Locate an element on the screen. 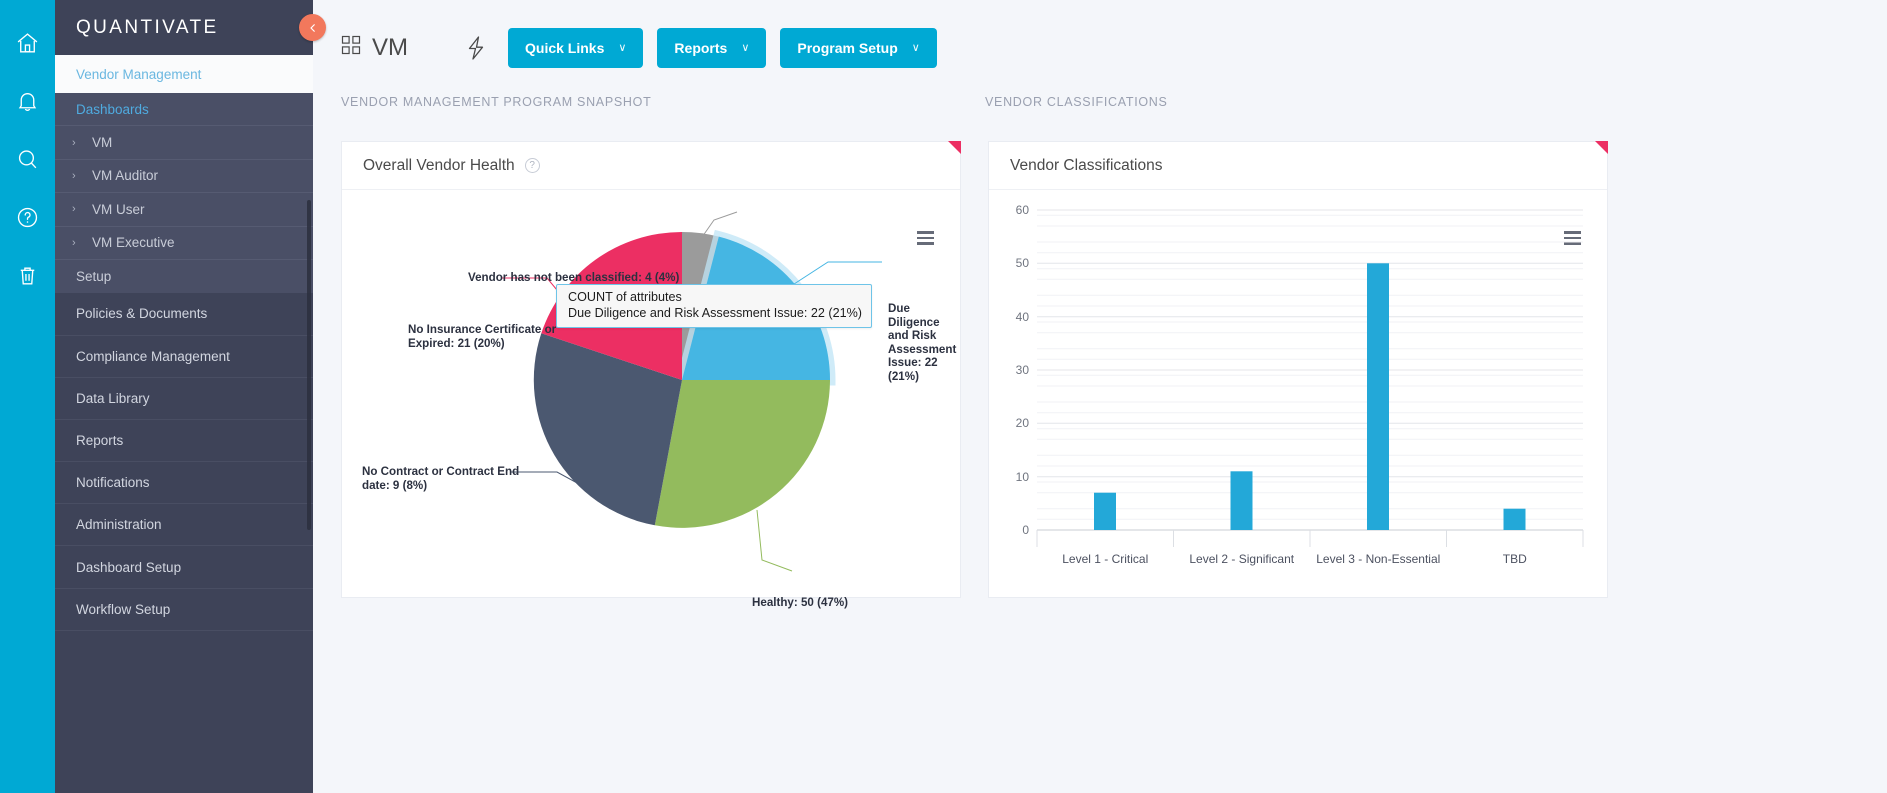 This screenshot has width=1887, height=793. program-setup-button: Program Setup ∨ is located at coordinates (858, 47).